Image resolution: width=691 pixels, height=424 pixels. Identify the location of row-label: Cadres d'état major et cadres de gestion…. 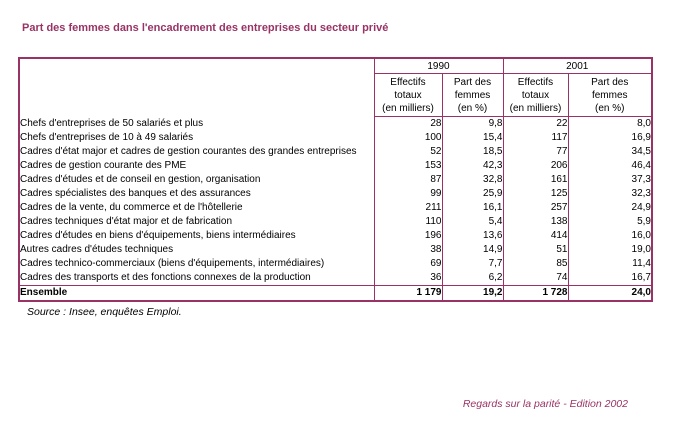
(197, 152).